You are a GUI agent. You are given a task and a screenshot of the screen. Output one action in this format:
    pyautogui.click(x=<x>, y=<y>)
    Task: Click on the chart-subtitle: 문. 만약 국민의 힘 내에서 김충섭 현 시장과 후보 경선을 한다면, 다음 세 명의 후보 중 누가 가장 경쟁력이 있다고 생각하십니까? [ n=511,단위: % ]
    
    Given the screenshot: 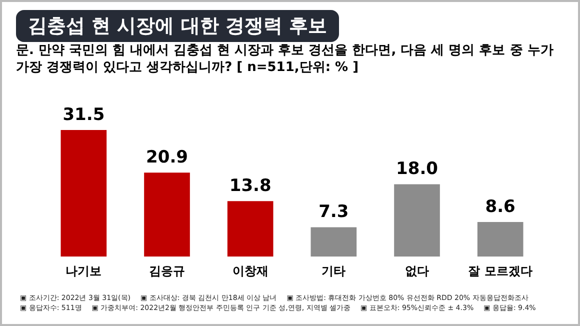 What is the action you would take?
    pyautogui.click(x=285, y=59)
    